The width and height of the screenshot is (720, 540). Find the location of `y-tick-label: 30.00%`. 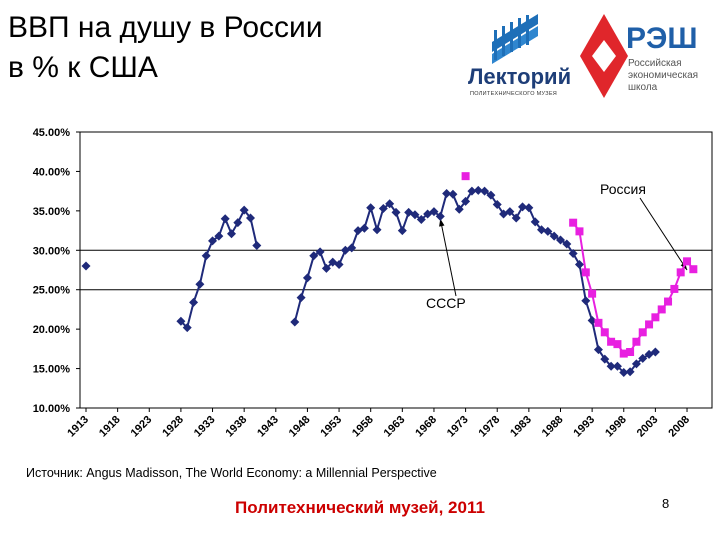

y-tick-label: 30.00% is located at coordinates (52, 251).